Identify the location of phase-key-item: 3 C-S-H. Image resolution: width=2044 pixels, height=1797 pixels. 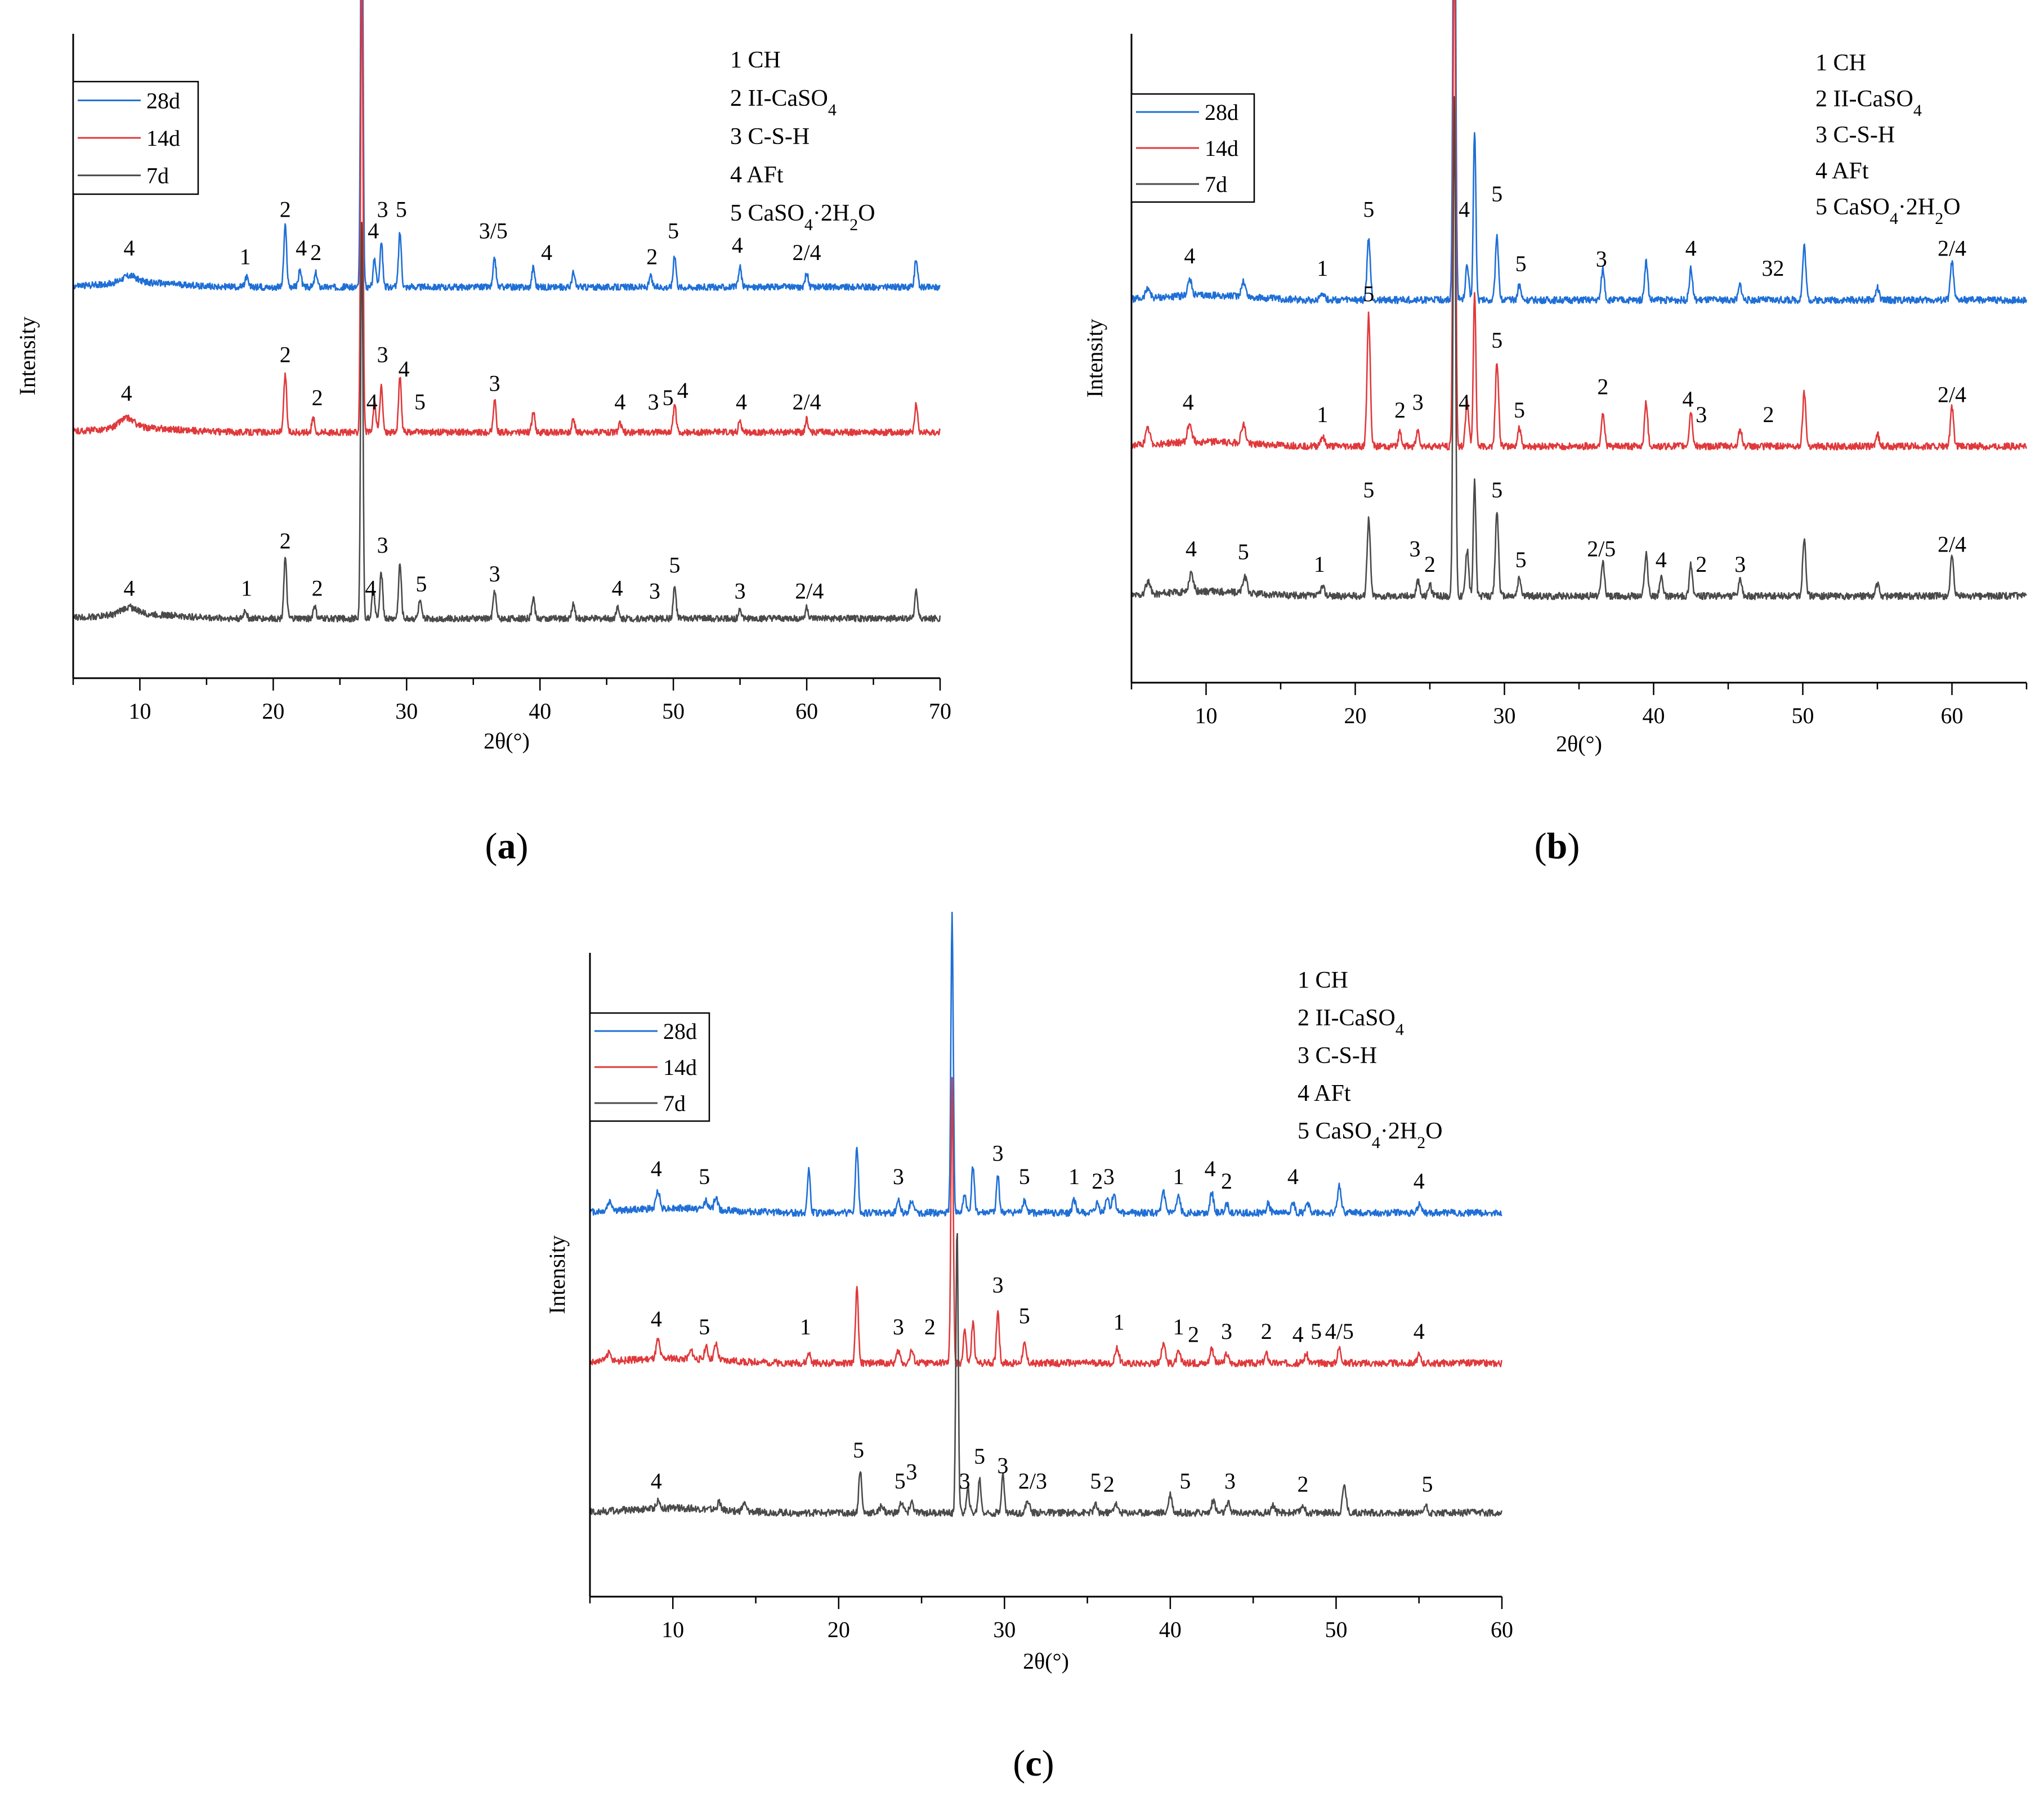
(769, 137).